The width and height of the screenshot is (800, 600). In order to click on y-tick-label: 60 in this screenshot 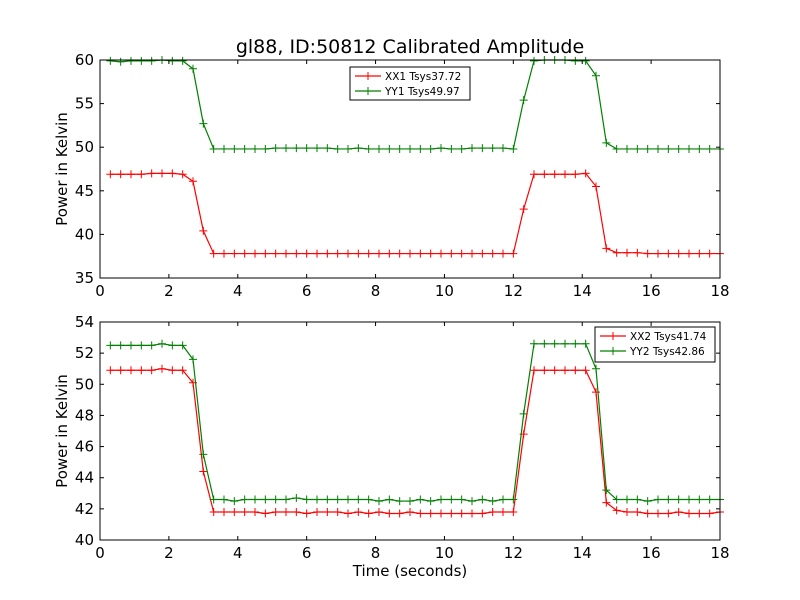, I will do `click(84, 60)`.